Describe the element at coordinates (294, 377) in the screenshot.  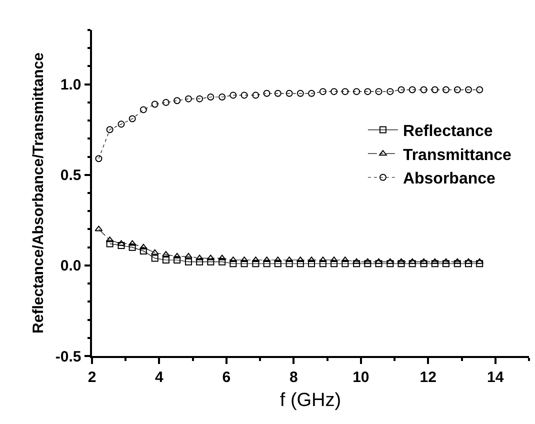
I see `x-tick-label: 8` at that location.